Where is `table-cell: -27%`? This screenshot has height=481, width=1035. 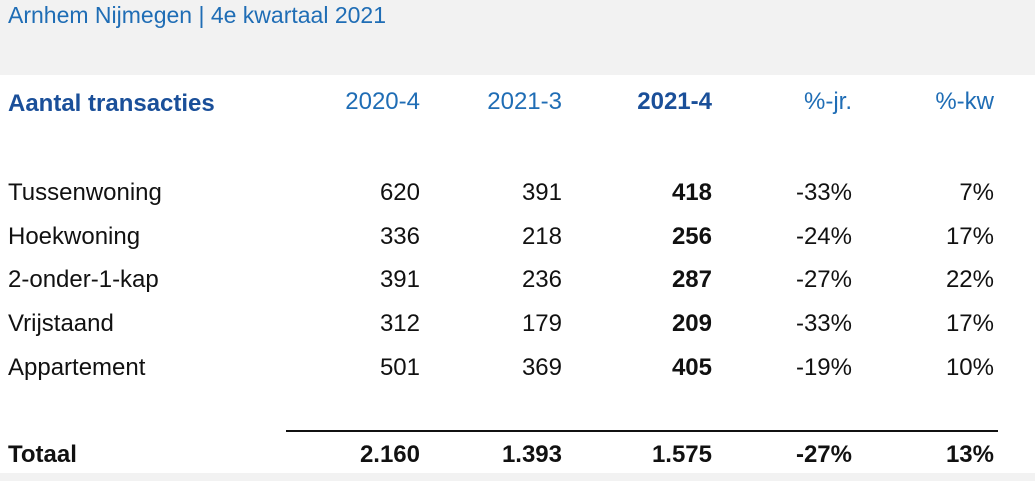 table-cell: -27% is located at coordinates (823, 279).